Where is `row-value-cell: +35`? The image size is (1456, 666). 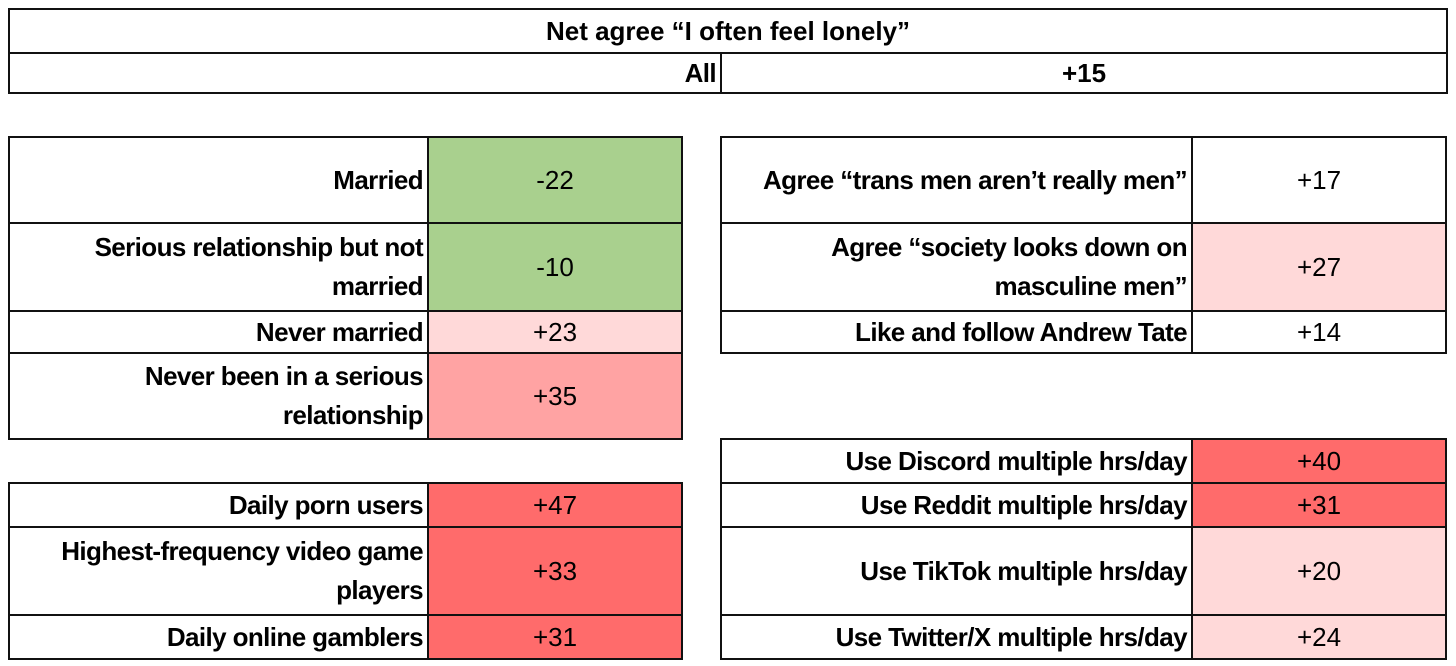
row-value-cell: +35 is located at coordinates (555, 396).